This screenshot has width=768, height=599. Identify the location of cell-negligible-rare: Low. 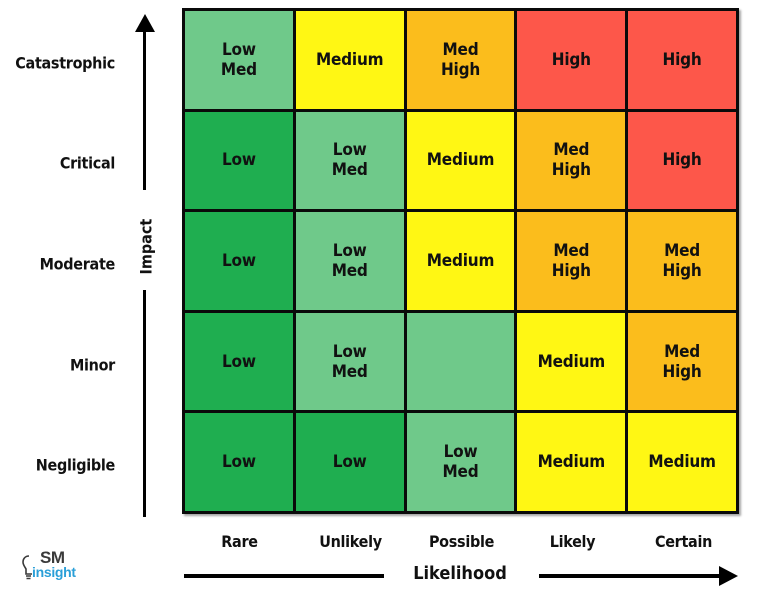
(239, 462).